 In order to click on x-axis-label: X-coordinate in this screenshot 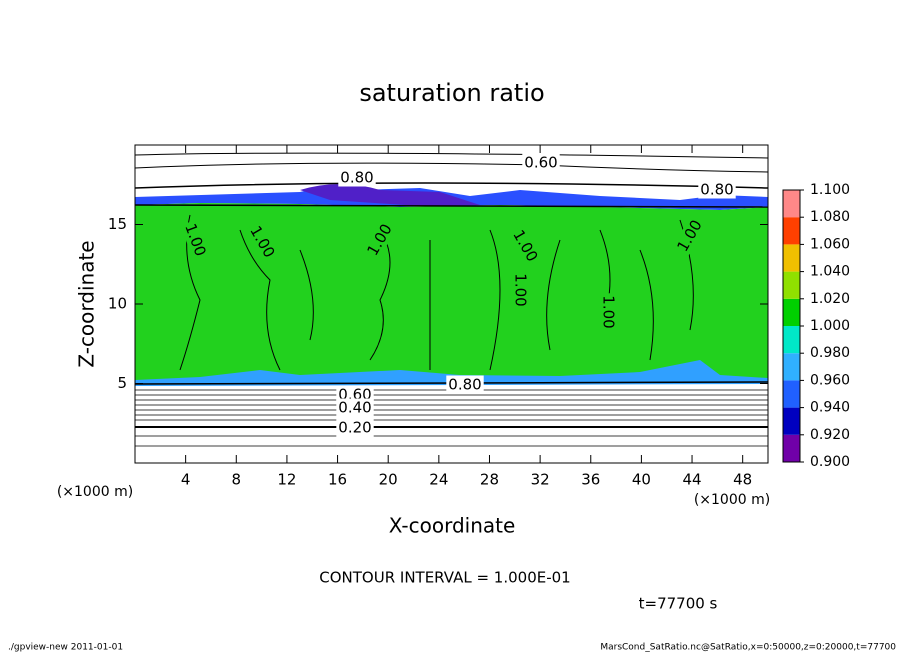, I will do `click(452, 526)`.